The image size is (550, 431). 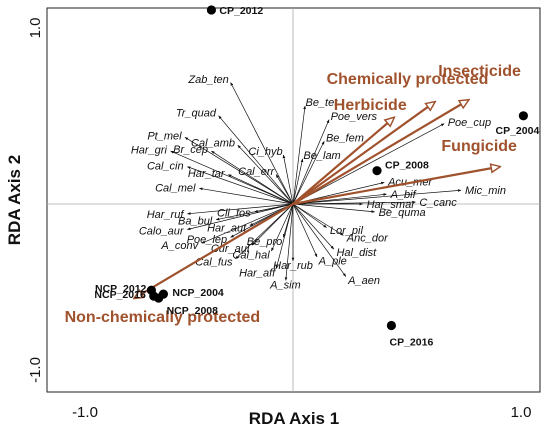 I want to click on env-label-insecticide: Insecticide, so click(x=479, y=71).